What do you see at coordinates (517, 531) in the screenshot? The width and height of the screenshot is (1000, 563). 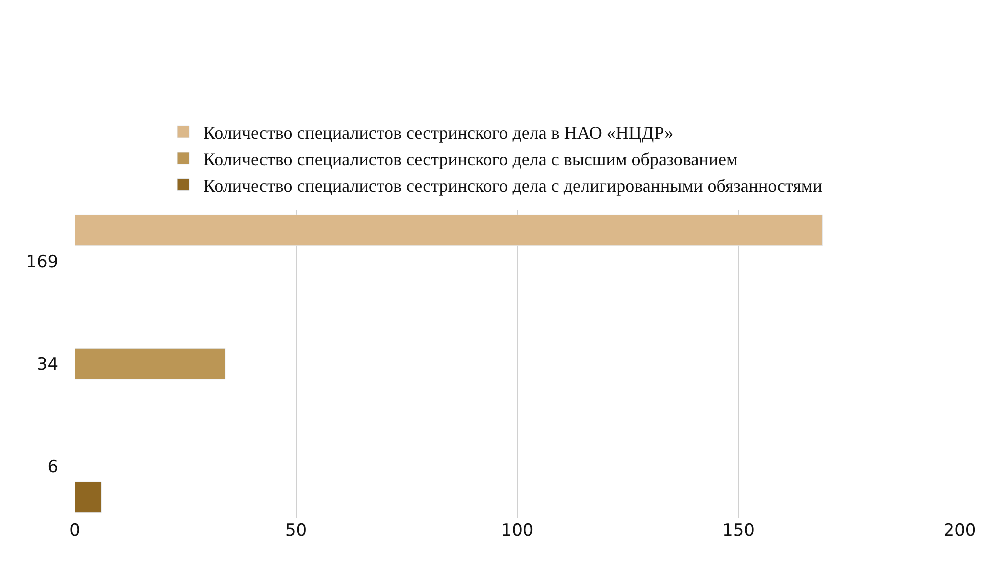 I see `x-tick-label: 100` at bounding box center [517, 531].